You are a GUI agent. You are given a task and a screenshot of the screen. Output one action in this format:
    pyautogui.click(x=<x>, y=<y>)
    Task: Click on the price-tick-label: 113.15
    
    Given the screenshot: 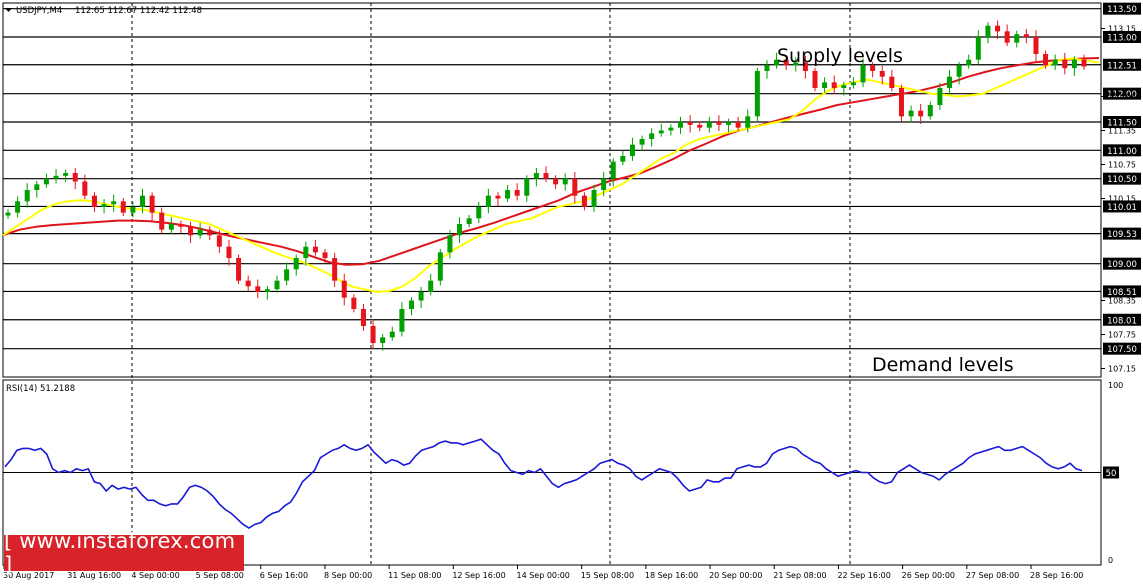 What is the action you would take?
    pyautogui.click(x=1122, y=29)
    